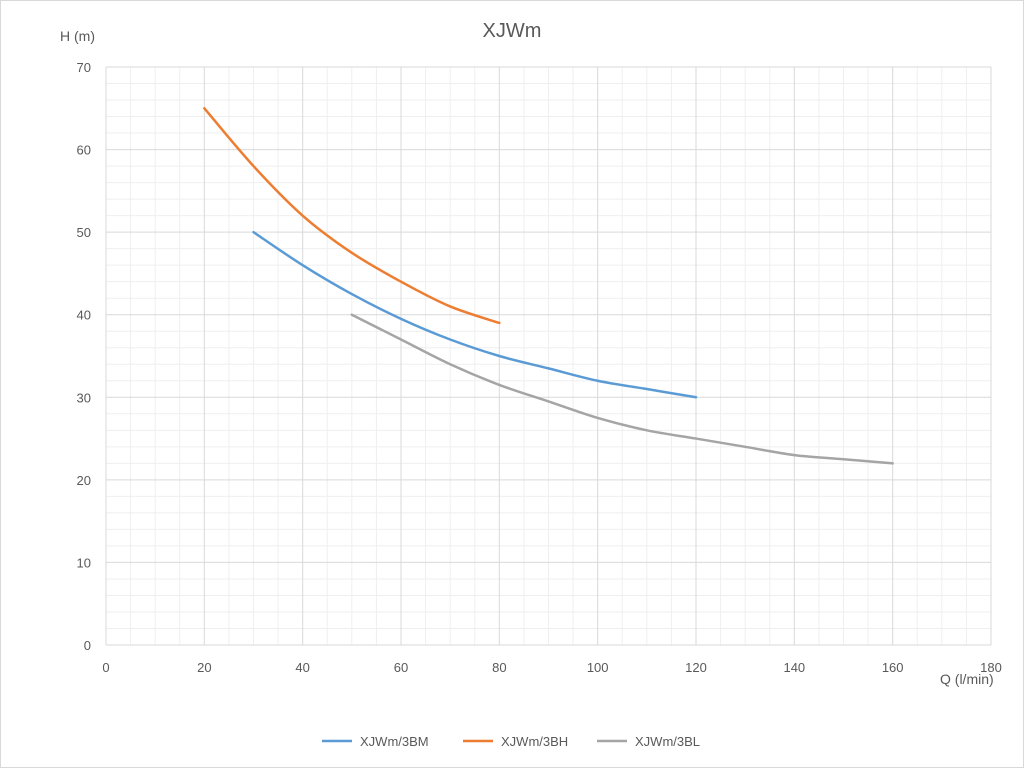 The image size is (1024, 768). What do you see at coordinates (87, 645) in the screenshot?
I see `y-tick-label: 0` at bounding box center [87, 645].